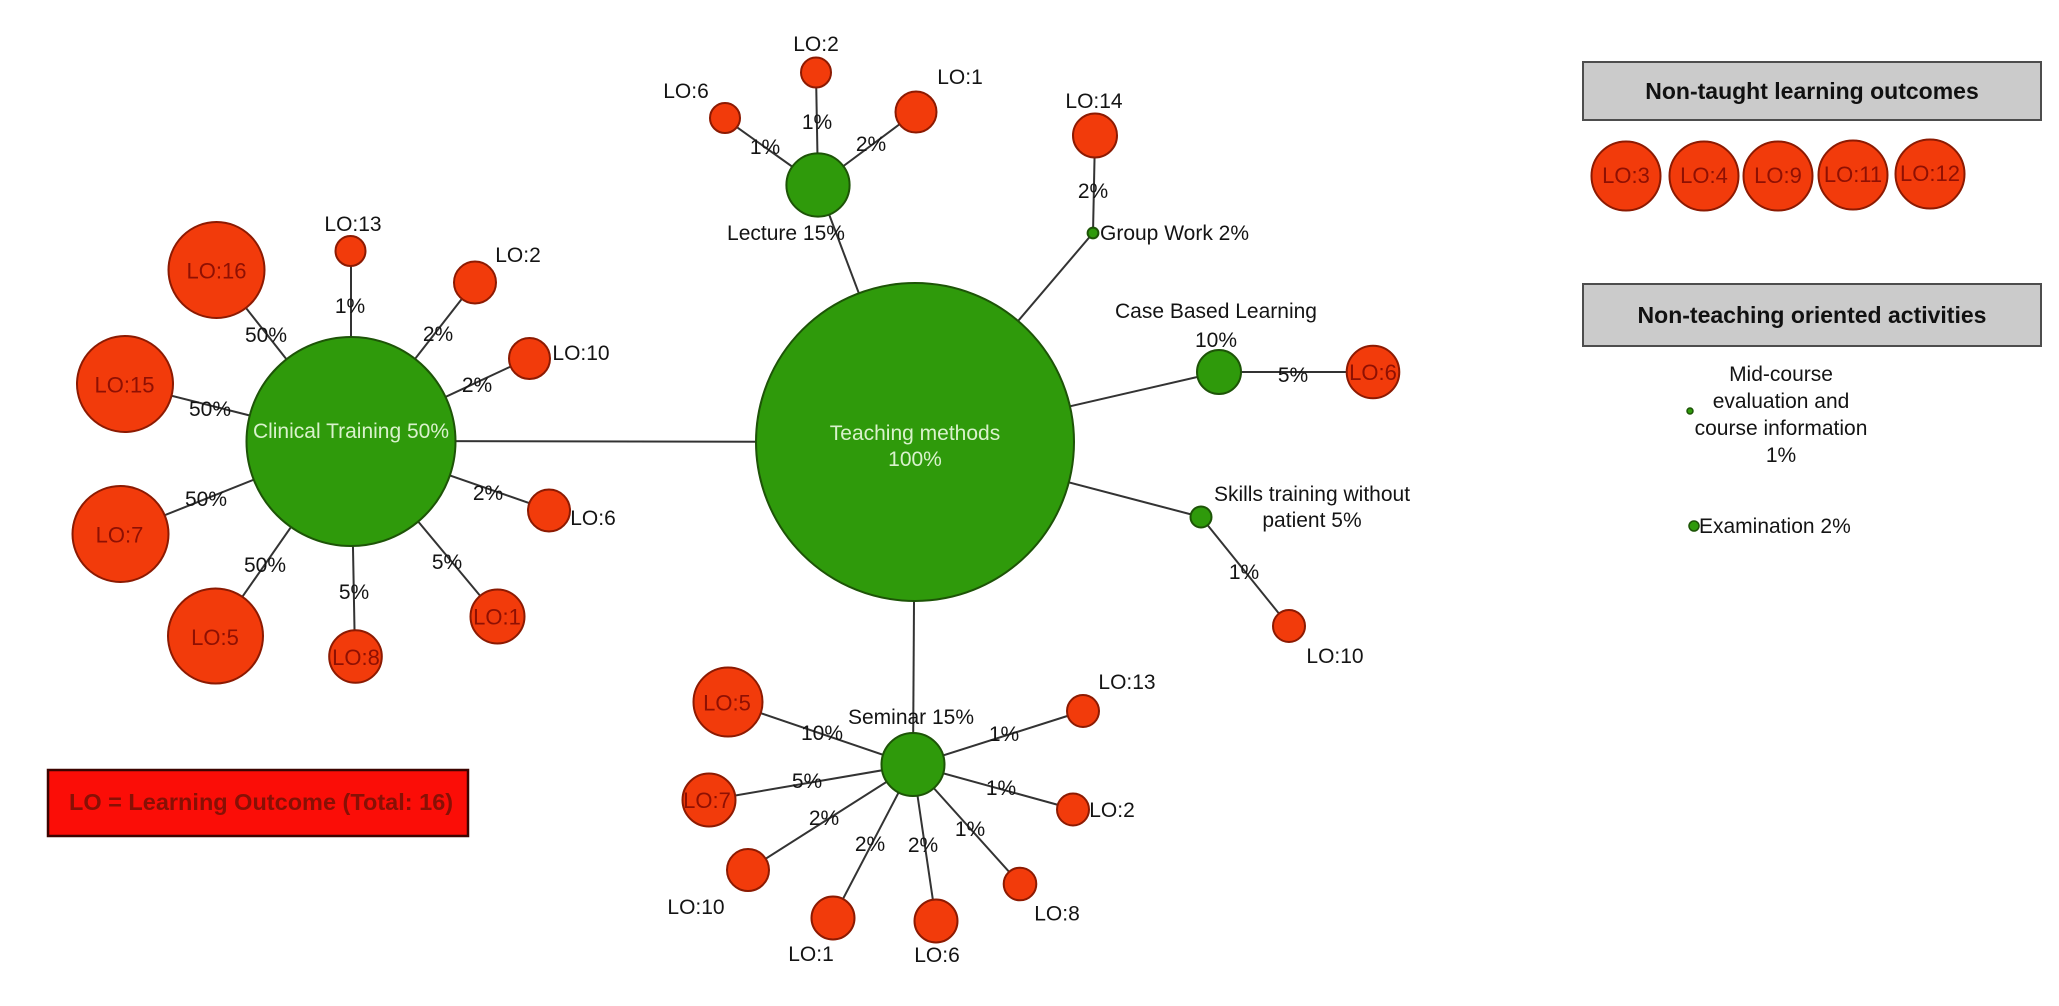 The image size is (2059, 1006). What do you see at coordinates (1812, 315) in the screenshot?
I see `svg-text:Non-teaching oriented activiti: Non-teaching oriented activities` at bounding box center [1812, 315].